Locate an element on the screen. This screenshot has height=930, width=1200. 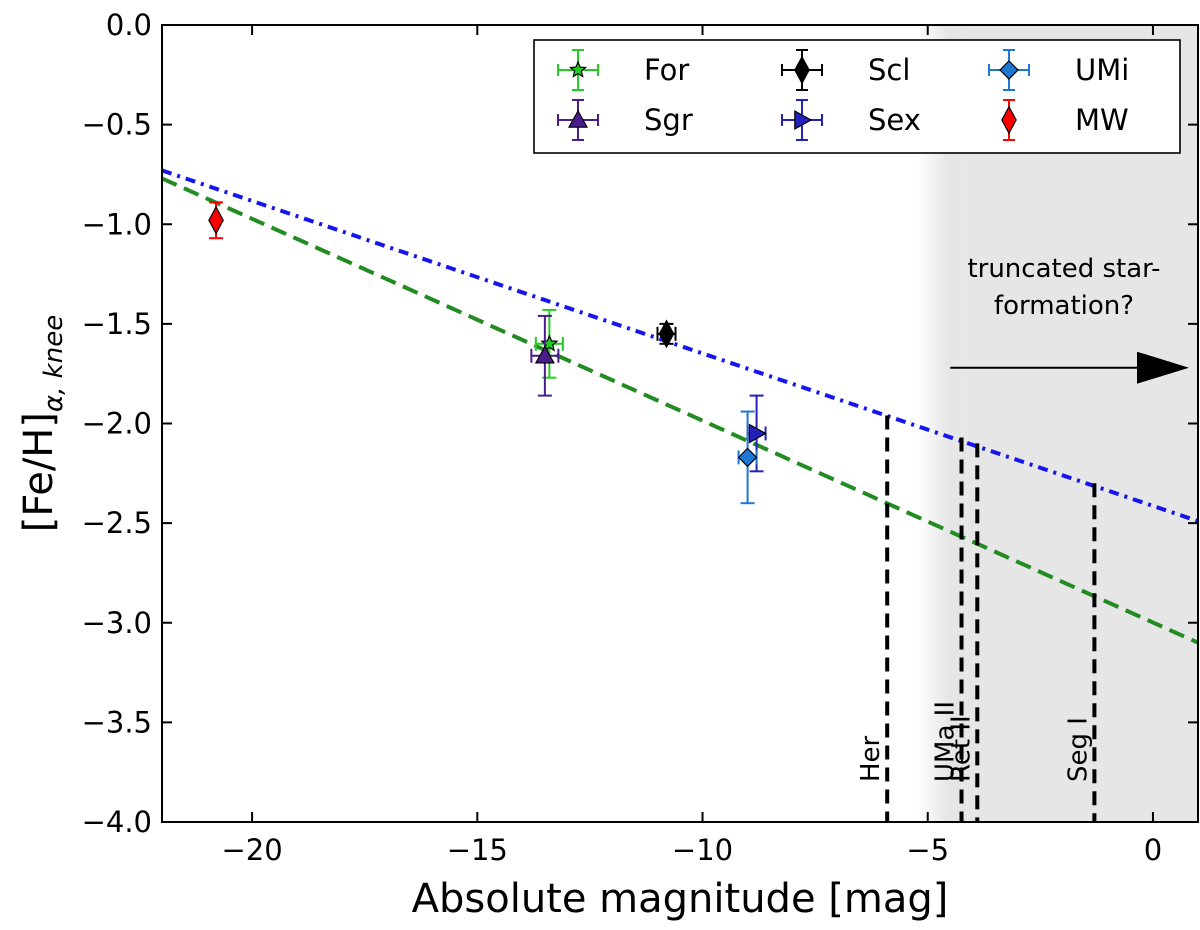
y-axis-label-sub: α, knee is located at coordinates (54, 363).